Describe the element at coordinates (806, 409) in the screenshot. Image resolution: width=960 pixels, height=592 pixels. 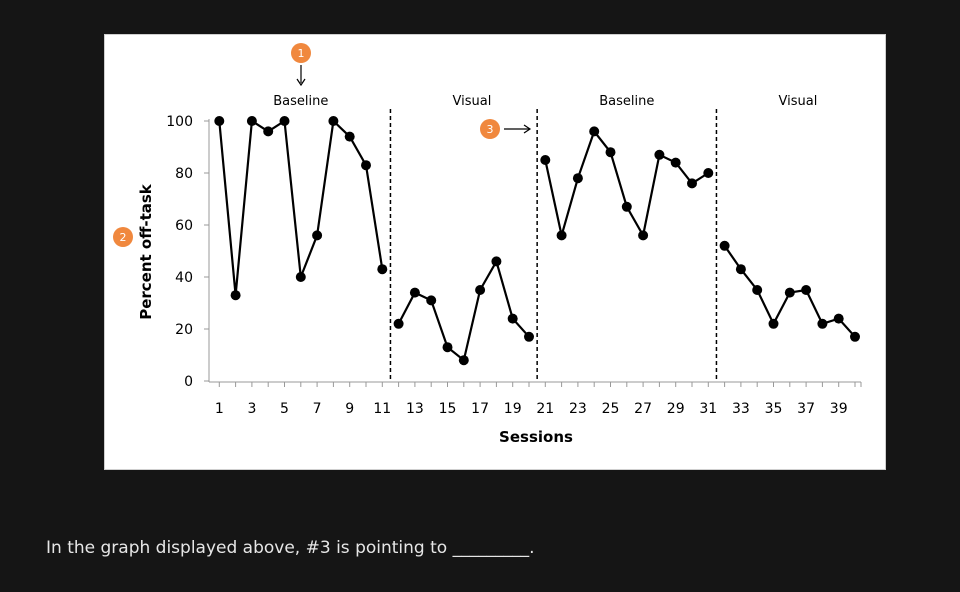
I see `x-tick-label: 37` at that location.